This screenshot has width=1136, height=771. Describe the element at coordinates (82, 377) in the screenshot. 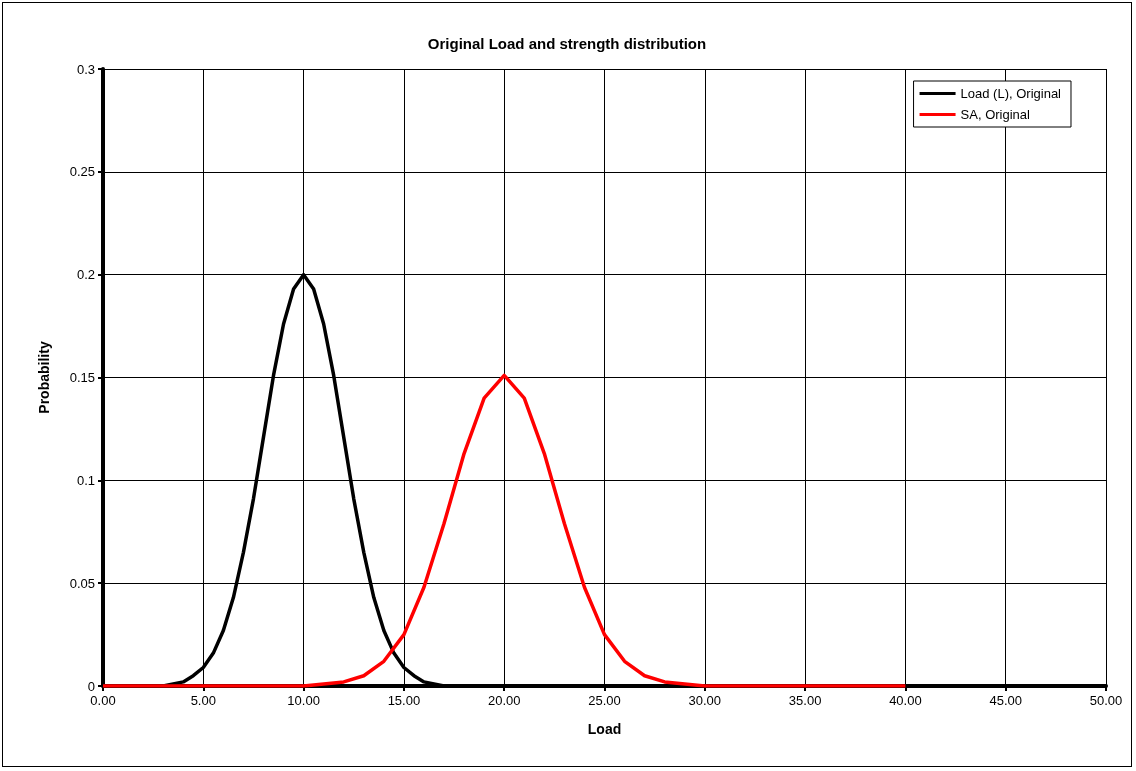

I see `y-tick-label: 0.15` at that location.